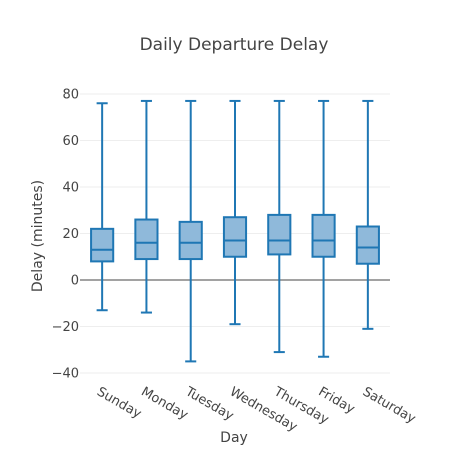 This screenshot has width=468, height=450. I want to click on y-axis-ticks: −40 −20 0 20 40 60 80, so click(65, 234).